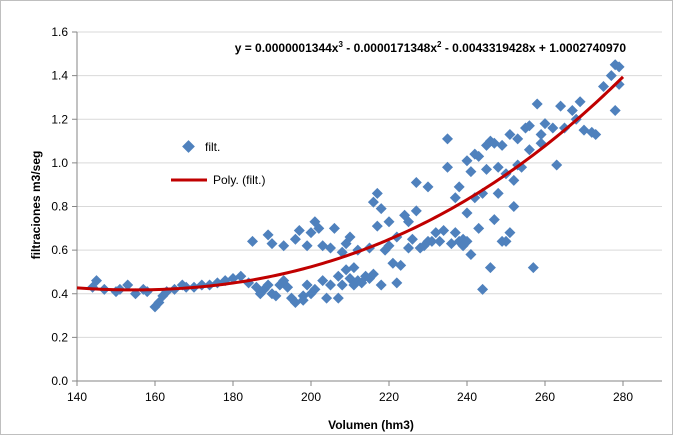 The height and width of the screenshot is (435, 673). Describe the element at coordinates (623, 397) in the screenshot. I see `x-tick-label: 280` at that location.